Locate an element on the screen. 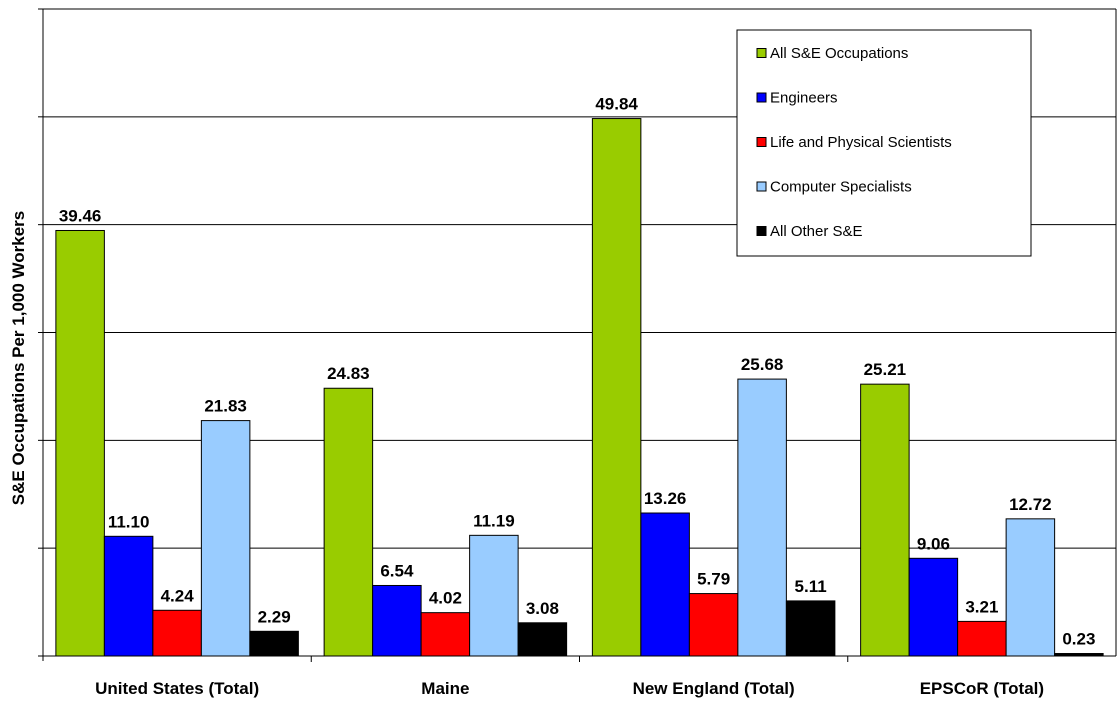 This screenshot has height=704, width=1118. data-label: 4.24 is located at coordinates (178, 595).